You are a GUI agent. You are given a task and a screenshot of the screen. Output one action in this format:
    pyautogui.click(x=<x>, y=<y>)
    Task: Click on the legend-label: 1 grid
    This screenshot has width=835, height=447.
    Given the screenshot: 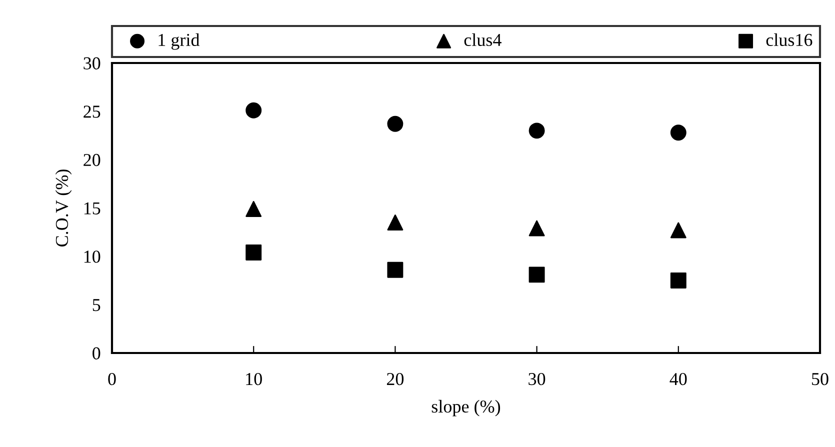 What is the action you would take?
    pyautogui.click(x=179, y=41)
    